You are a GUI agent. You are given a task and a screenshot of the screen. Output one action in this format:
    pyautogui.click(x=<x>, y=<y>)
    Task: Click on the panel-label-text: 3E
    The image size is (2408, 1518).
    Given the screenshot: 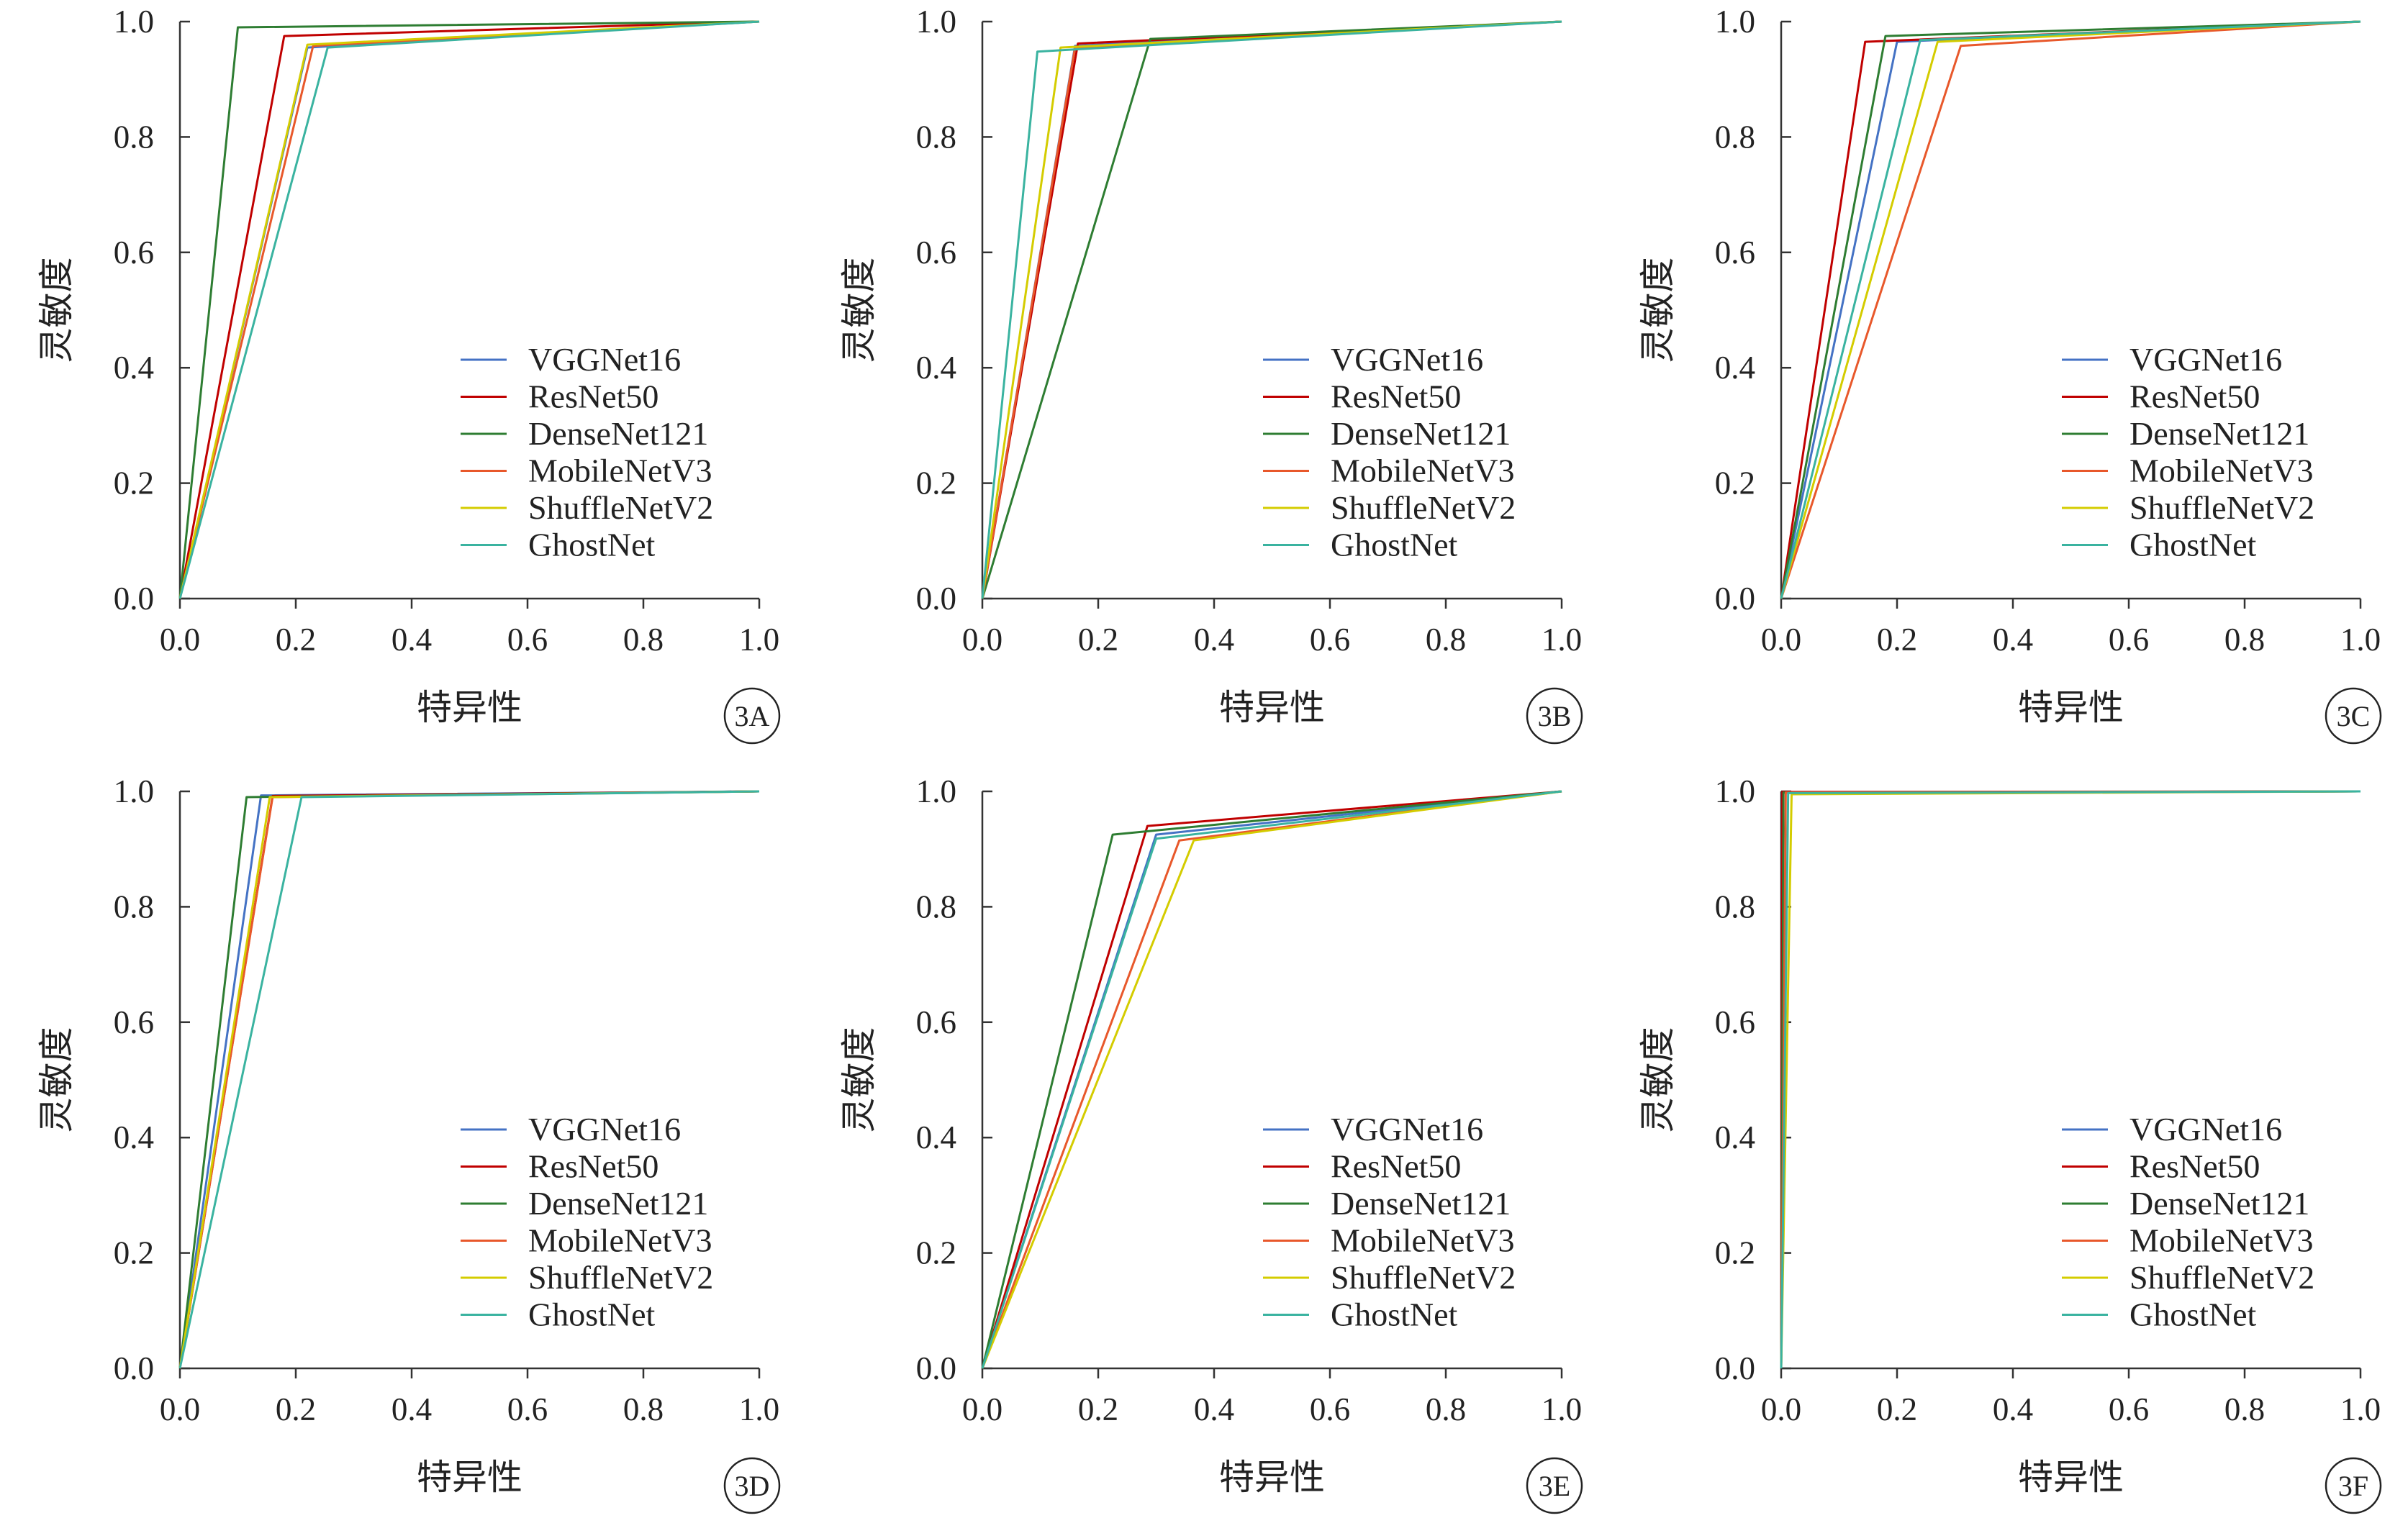 What is the action you would take?
    pyautogui.click(x=1554, y=1486)
    